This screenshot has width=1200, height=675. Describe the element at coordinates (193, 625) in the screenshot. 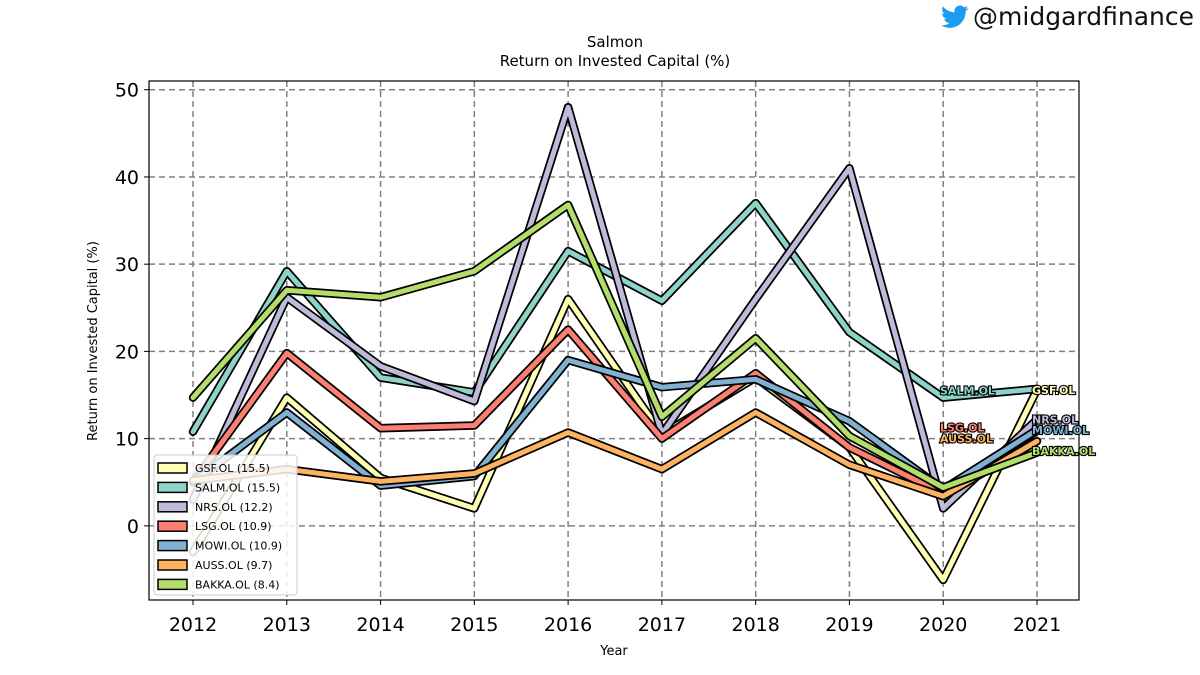

I see `x-tick-label: 2012` at that location.